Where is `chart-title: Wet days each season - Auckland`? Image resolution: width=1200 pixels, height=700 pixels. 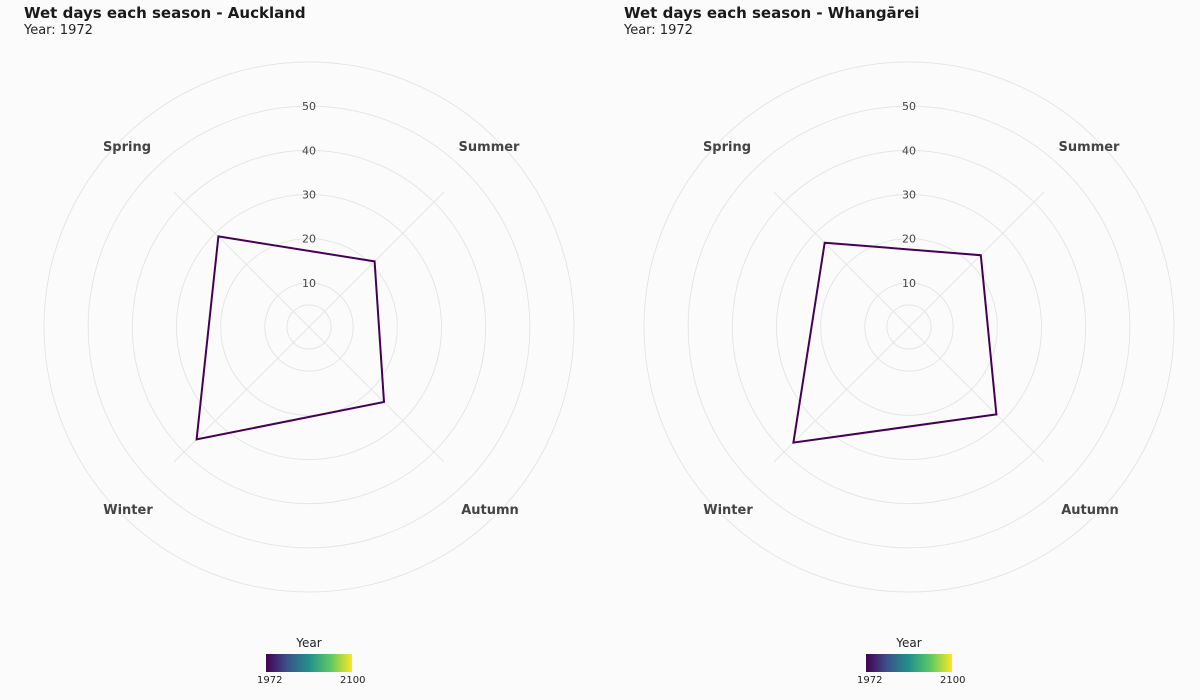
chart-title: Wet days each season - Auckland is located at coordinates (165, 13).